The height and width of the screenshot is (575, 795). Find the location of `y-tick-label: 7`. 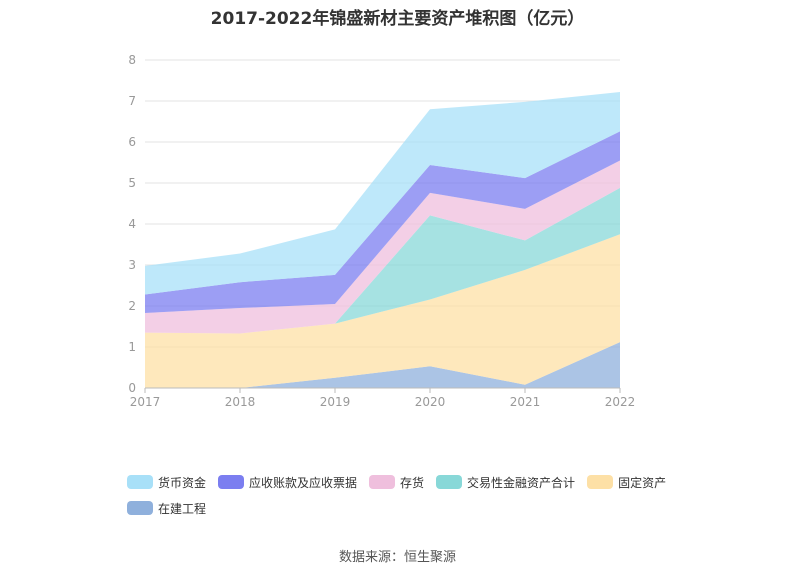

y-tick-label: 7 is located at coordinates (132, 101).